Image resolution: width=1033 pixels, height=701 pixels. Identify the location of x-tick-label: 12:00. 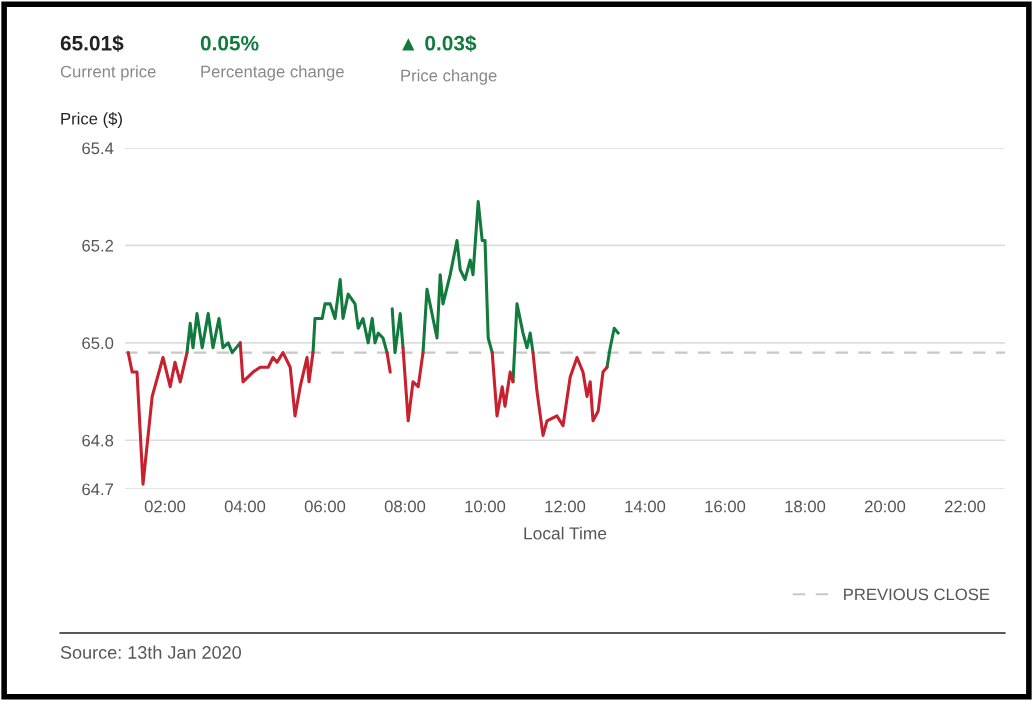
(565, 506).